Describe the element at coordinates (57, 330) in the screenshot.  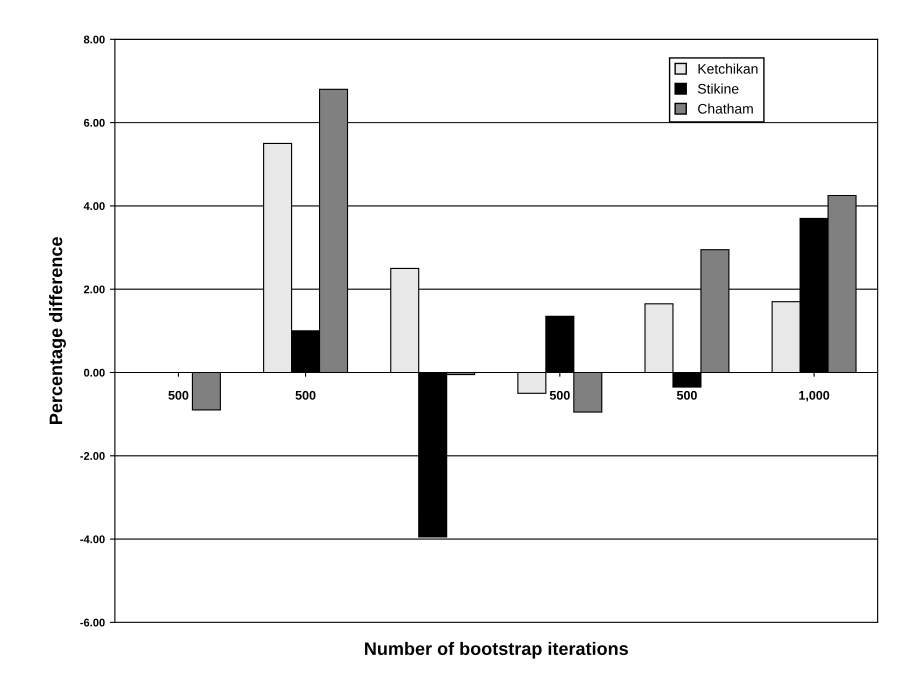
I see `y-axis-title: Percentage difference` at that location.